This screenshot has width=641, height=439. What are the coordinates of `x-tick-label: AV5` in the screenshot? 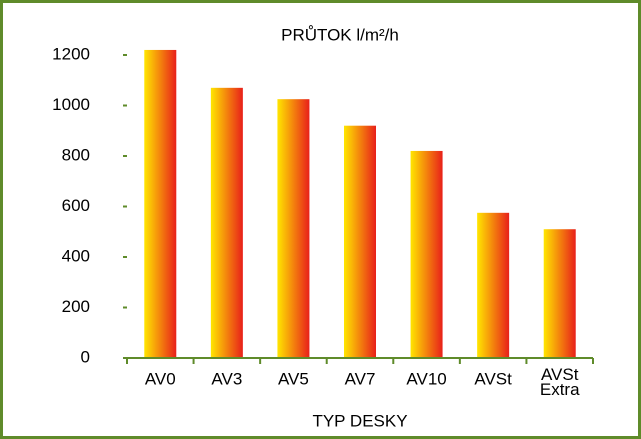 It's located at (293, 378).